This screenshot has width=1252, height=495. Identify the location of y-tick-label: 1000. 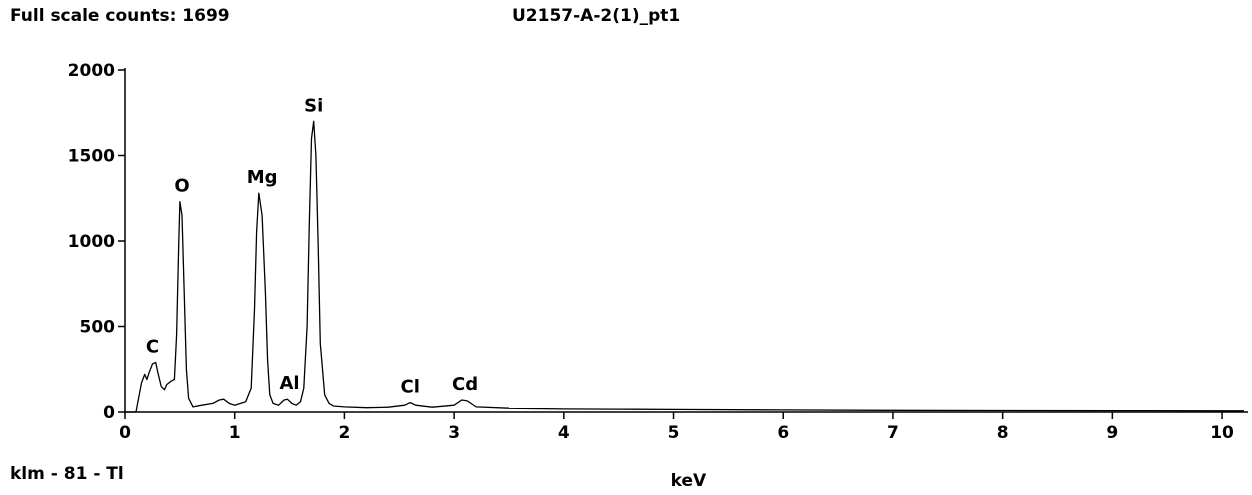
(91, 242).